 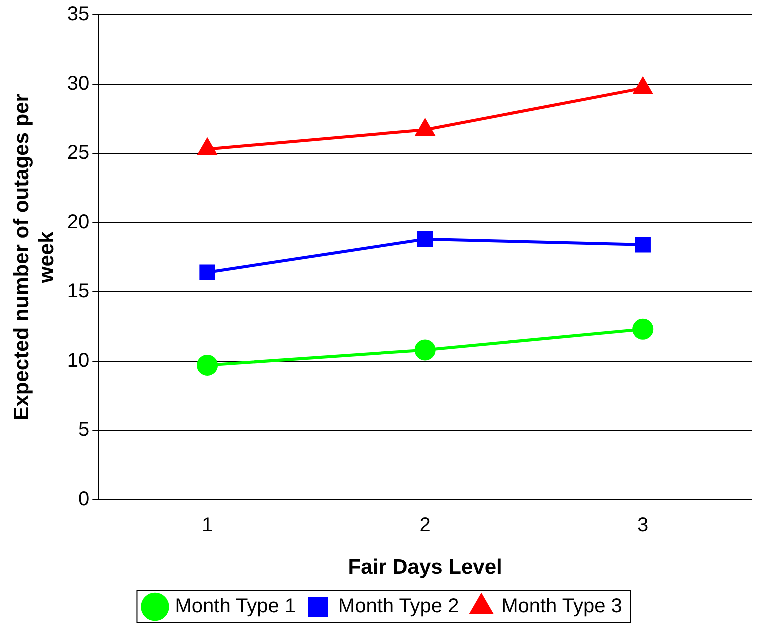 What do you see at coordinates (643, 525) in the screenshot?
I see `x-tick-label: 3` at bounding box center [643, 525].